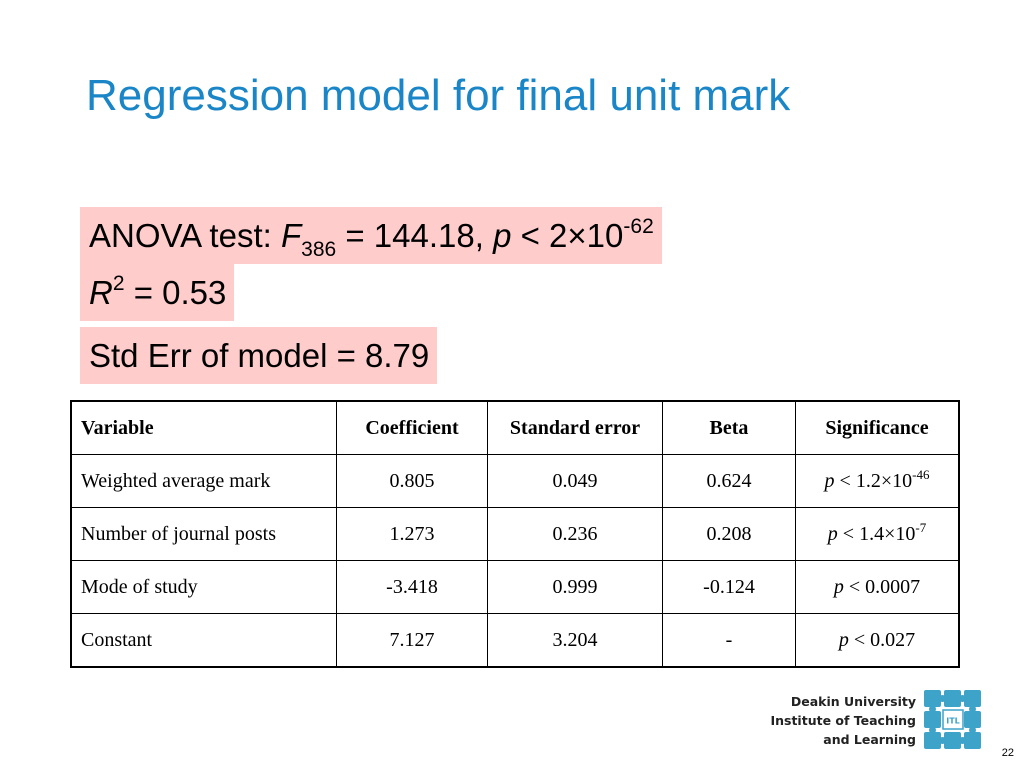 This screenshot has height=768, width=1024. I want to click on sig-exponent: -7, so click(921, 527).